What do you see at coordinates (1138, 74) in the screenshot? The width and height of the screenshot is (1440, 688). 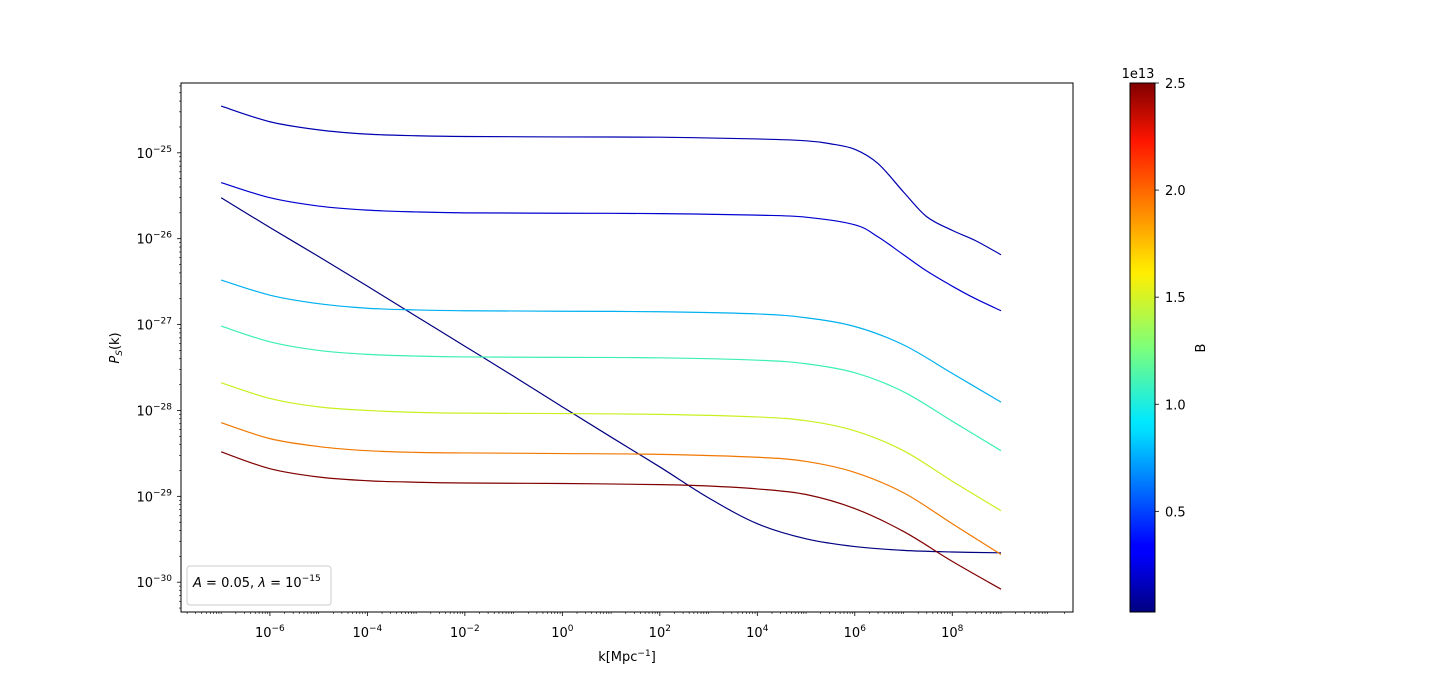 I see `colorbar-offset-text: 1e13` at bounding box center [1138, 74].